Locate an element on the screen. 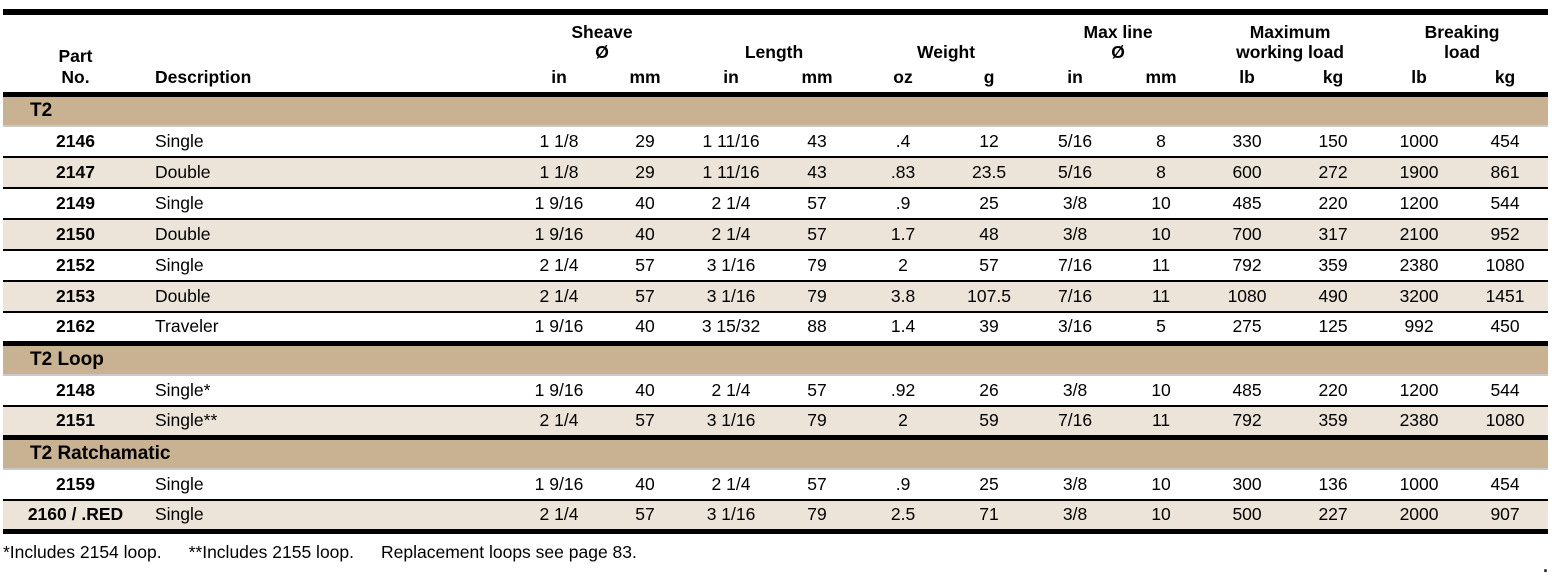 Image resolution: width=1552 pixels, height=576 pixels. value-cell: 5/16 is located at coordinates (1075, 141).